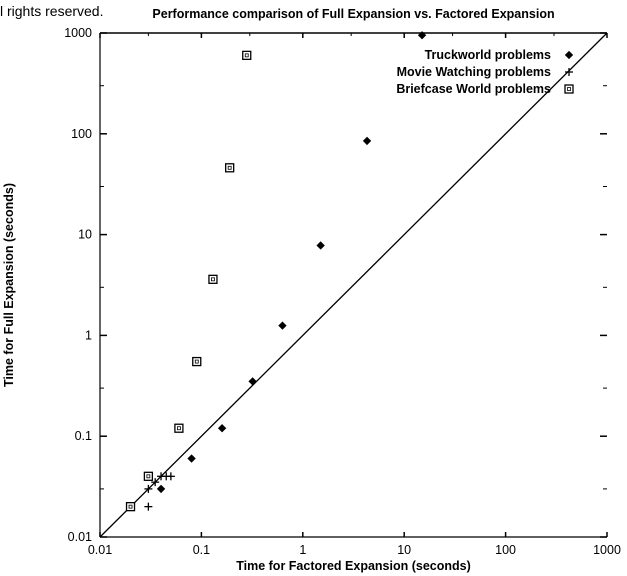 This screenshot has height=576, width=627. I want to click on legend-label: Movie Watching problems, so click(474, 72).